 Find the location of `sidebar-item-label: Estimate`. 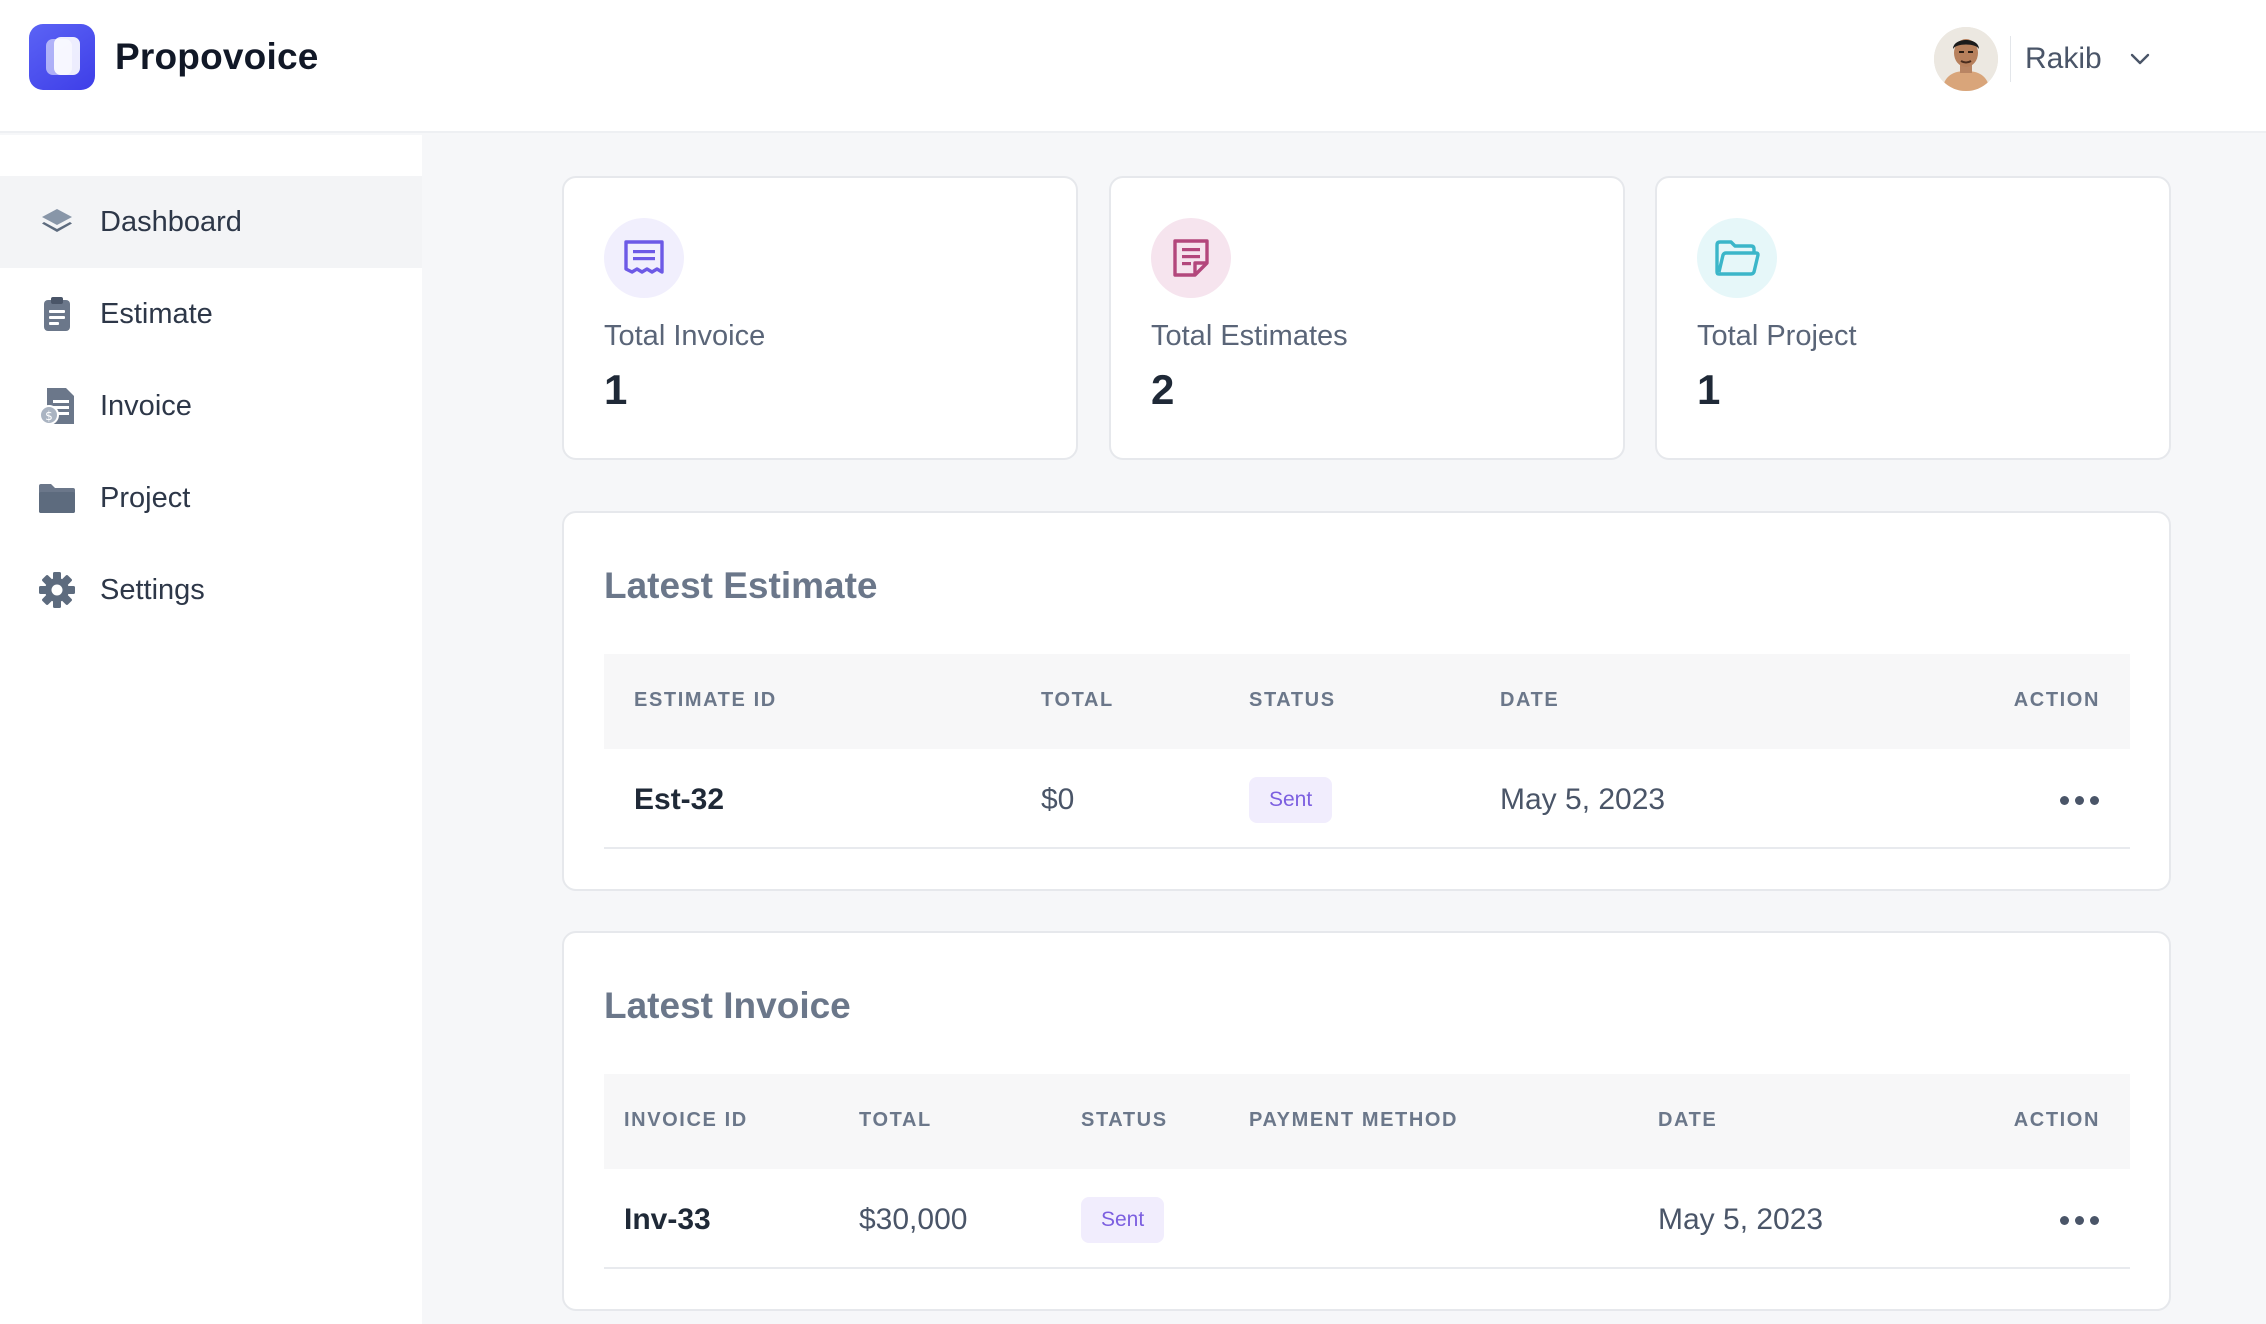

sidebar-item-label: Estimate is located at coordinates (156, 313).